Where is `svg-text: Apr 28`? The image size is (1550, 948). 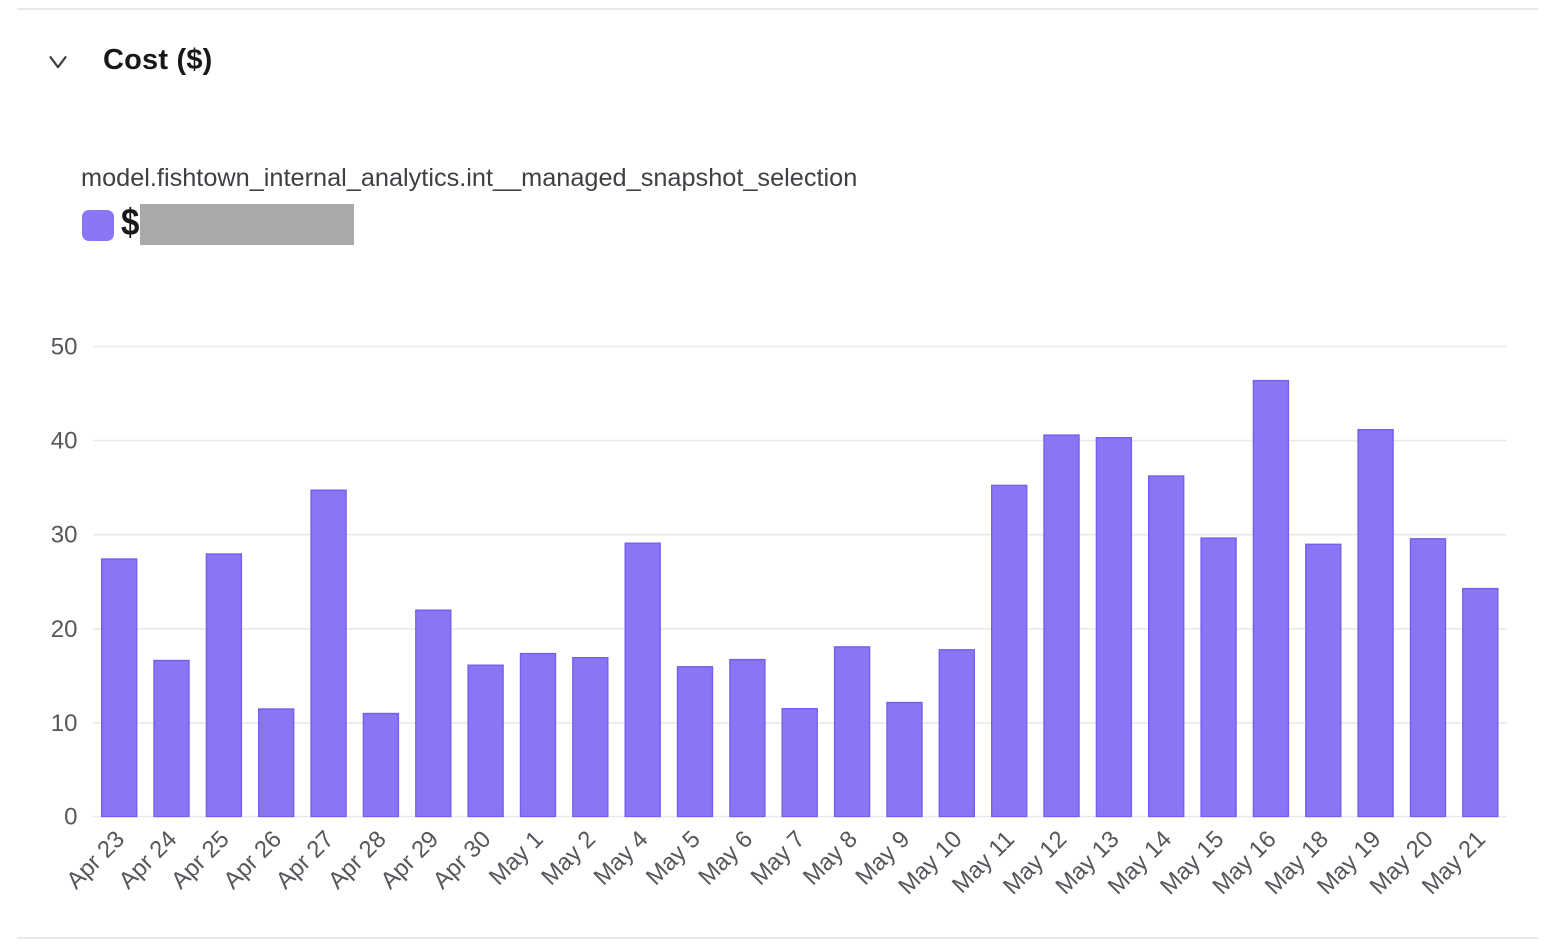 svg-text: Apr 28 is located at coordinates (357, 860).